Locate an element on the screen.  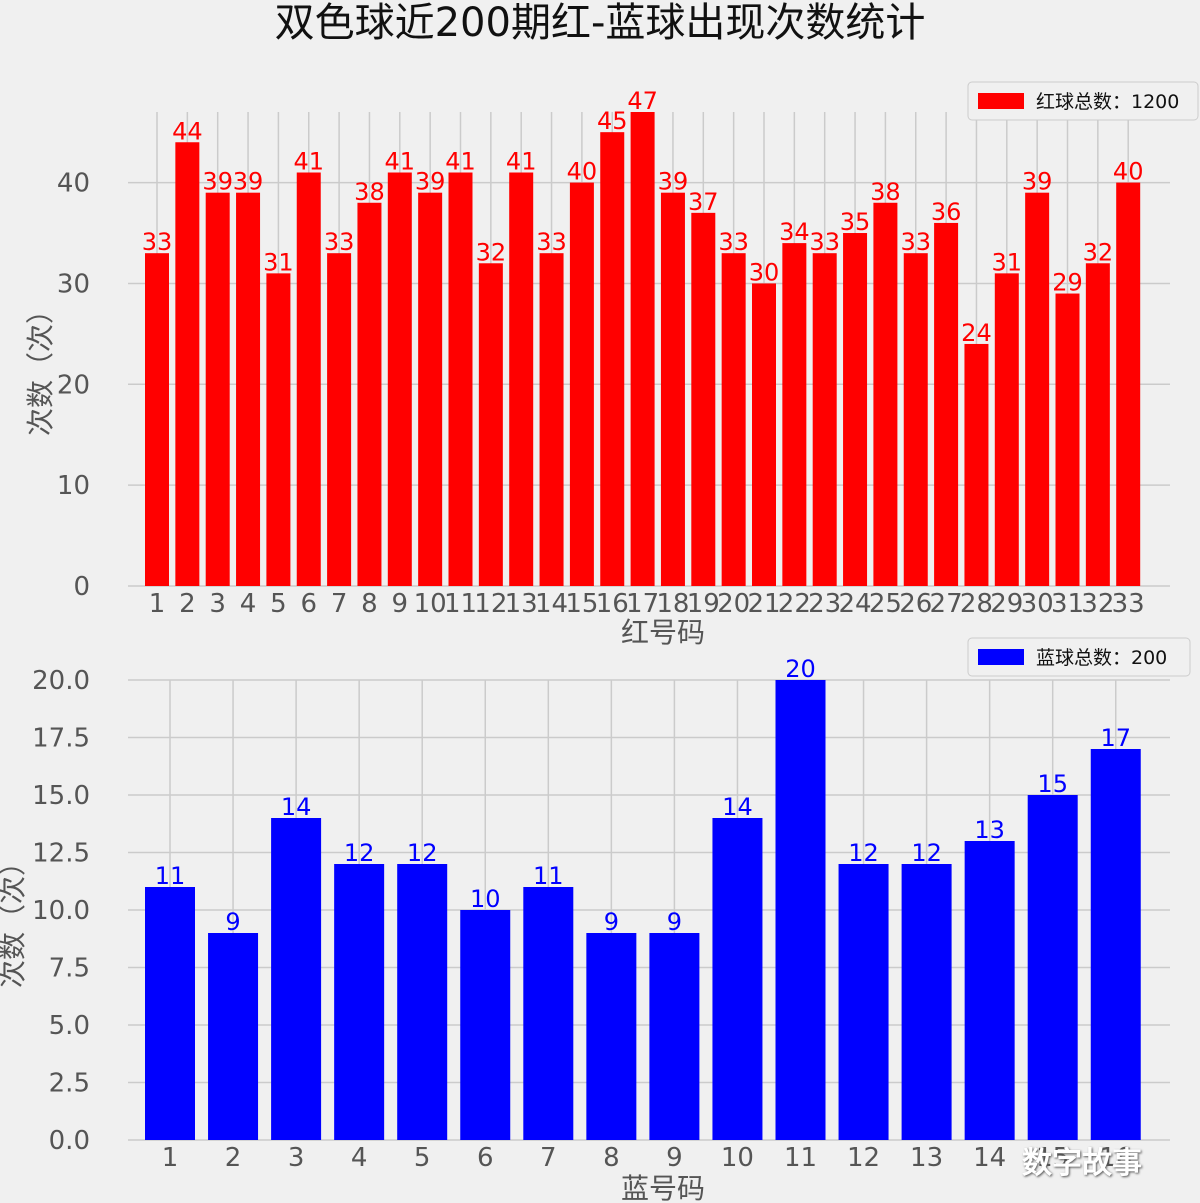
red-bar-value-label: 40 is located at coordinates (1128, 172).